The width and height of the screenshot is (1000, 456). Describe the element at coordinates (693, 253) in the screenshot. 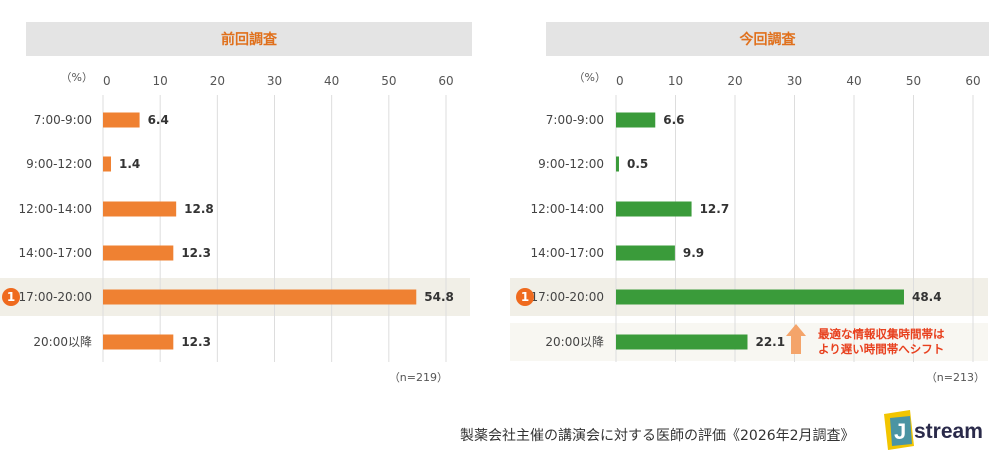

I see `data-label: 9.9` at that location.